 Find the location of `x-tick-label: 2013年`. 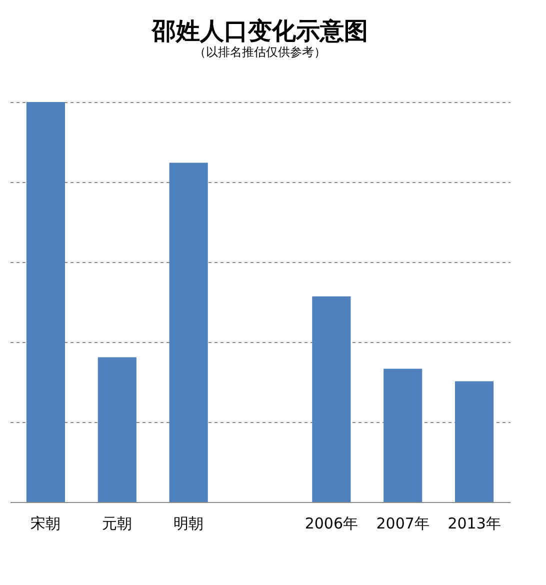

x-tick-label: 2013年 is located at coordinates (474, 523).